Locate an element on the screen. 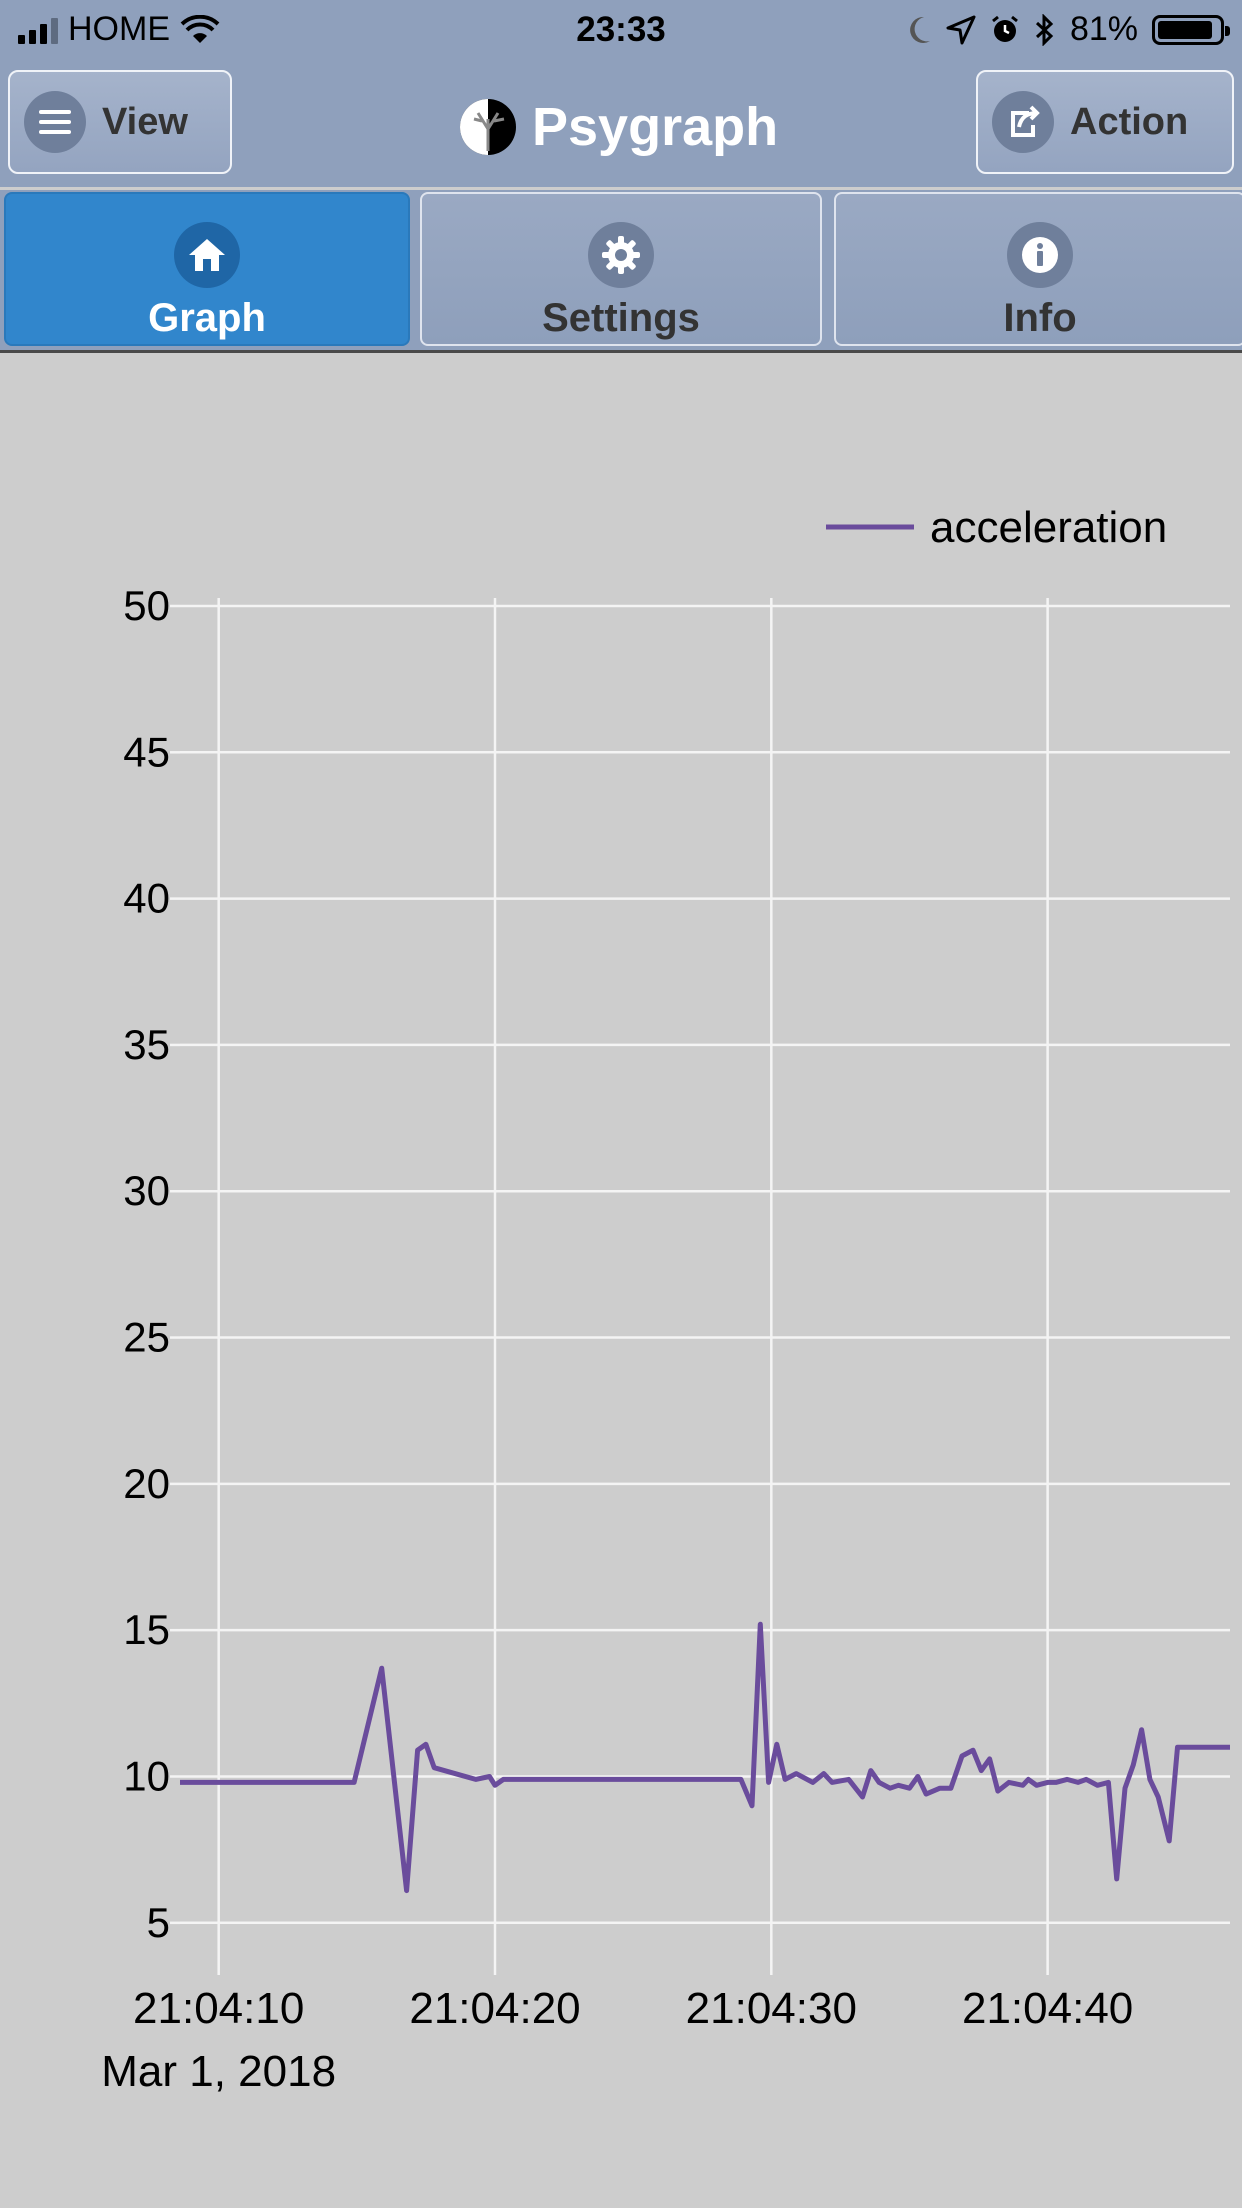 The image size is (1242, 2208). y-tick-label: 10 is located at coordinates (146, 1775).